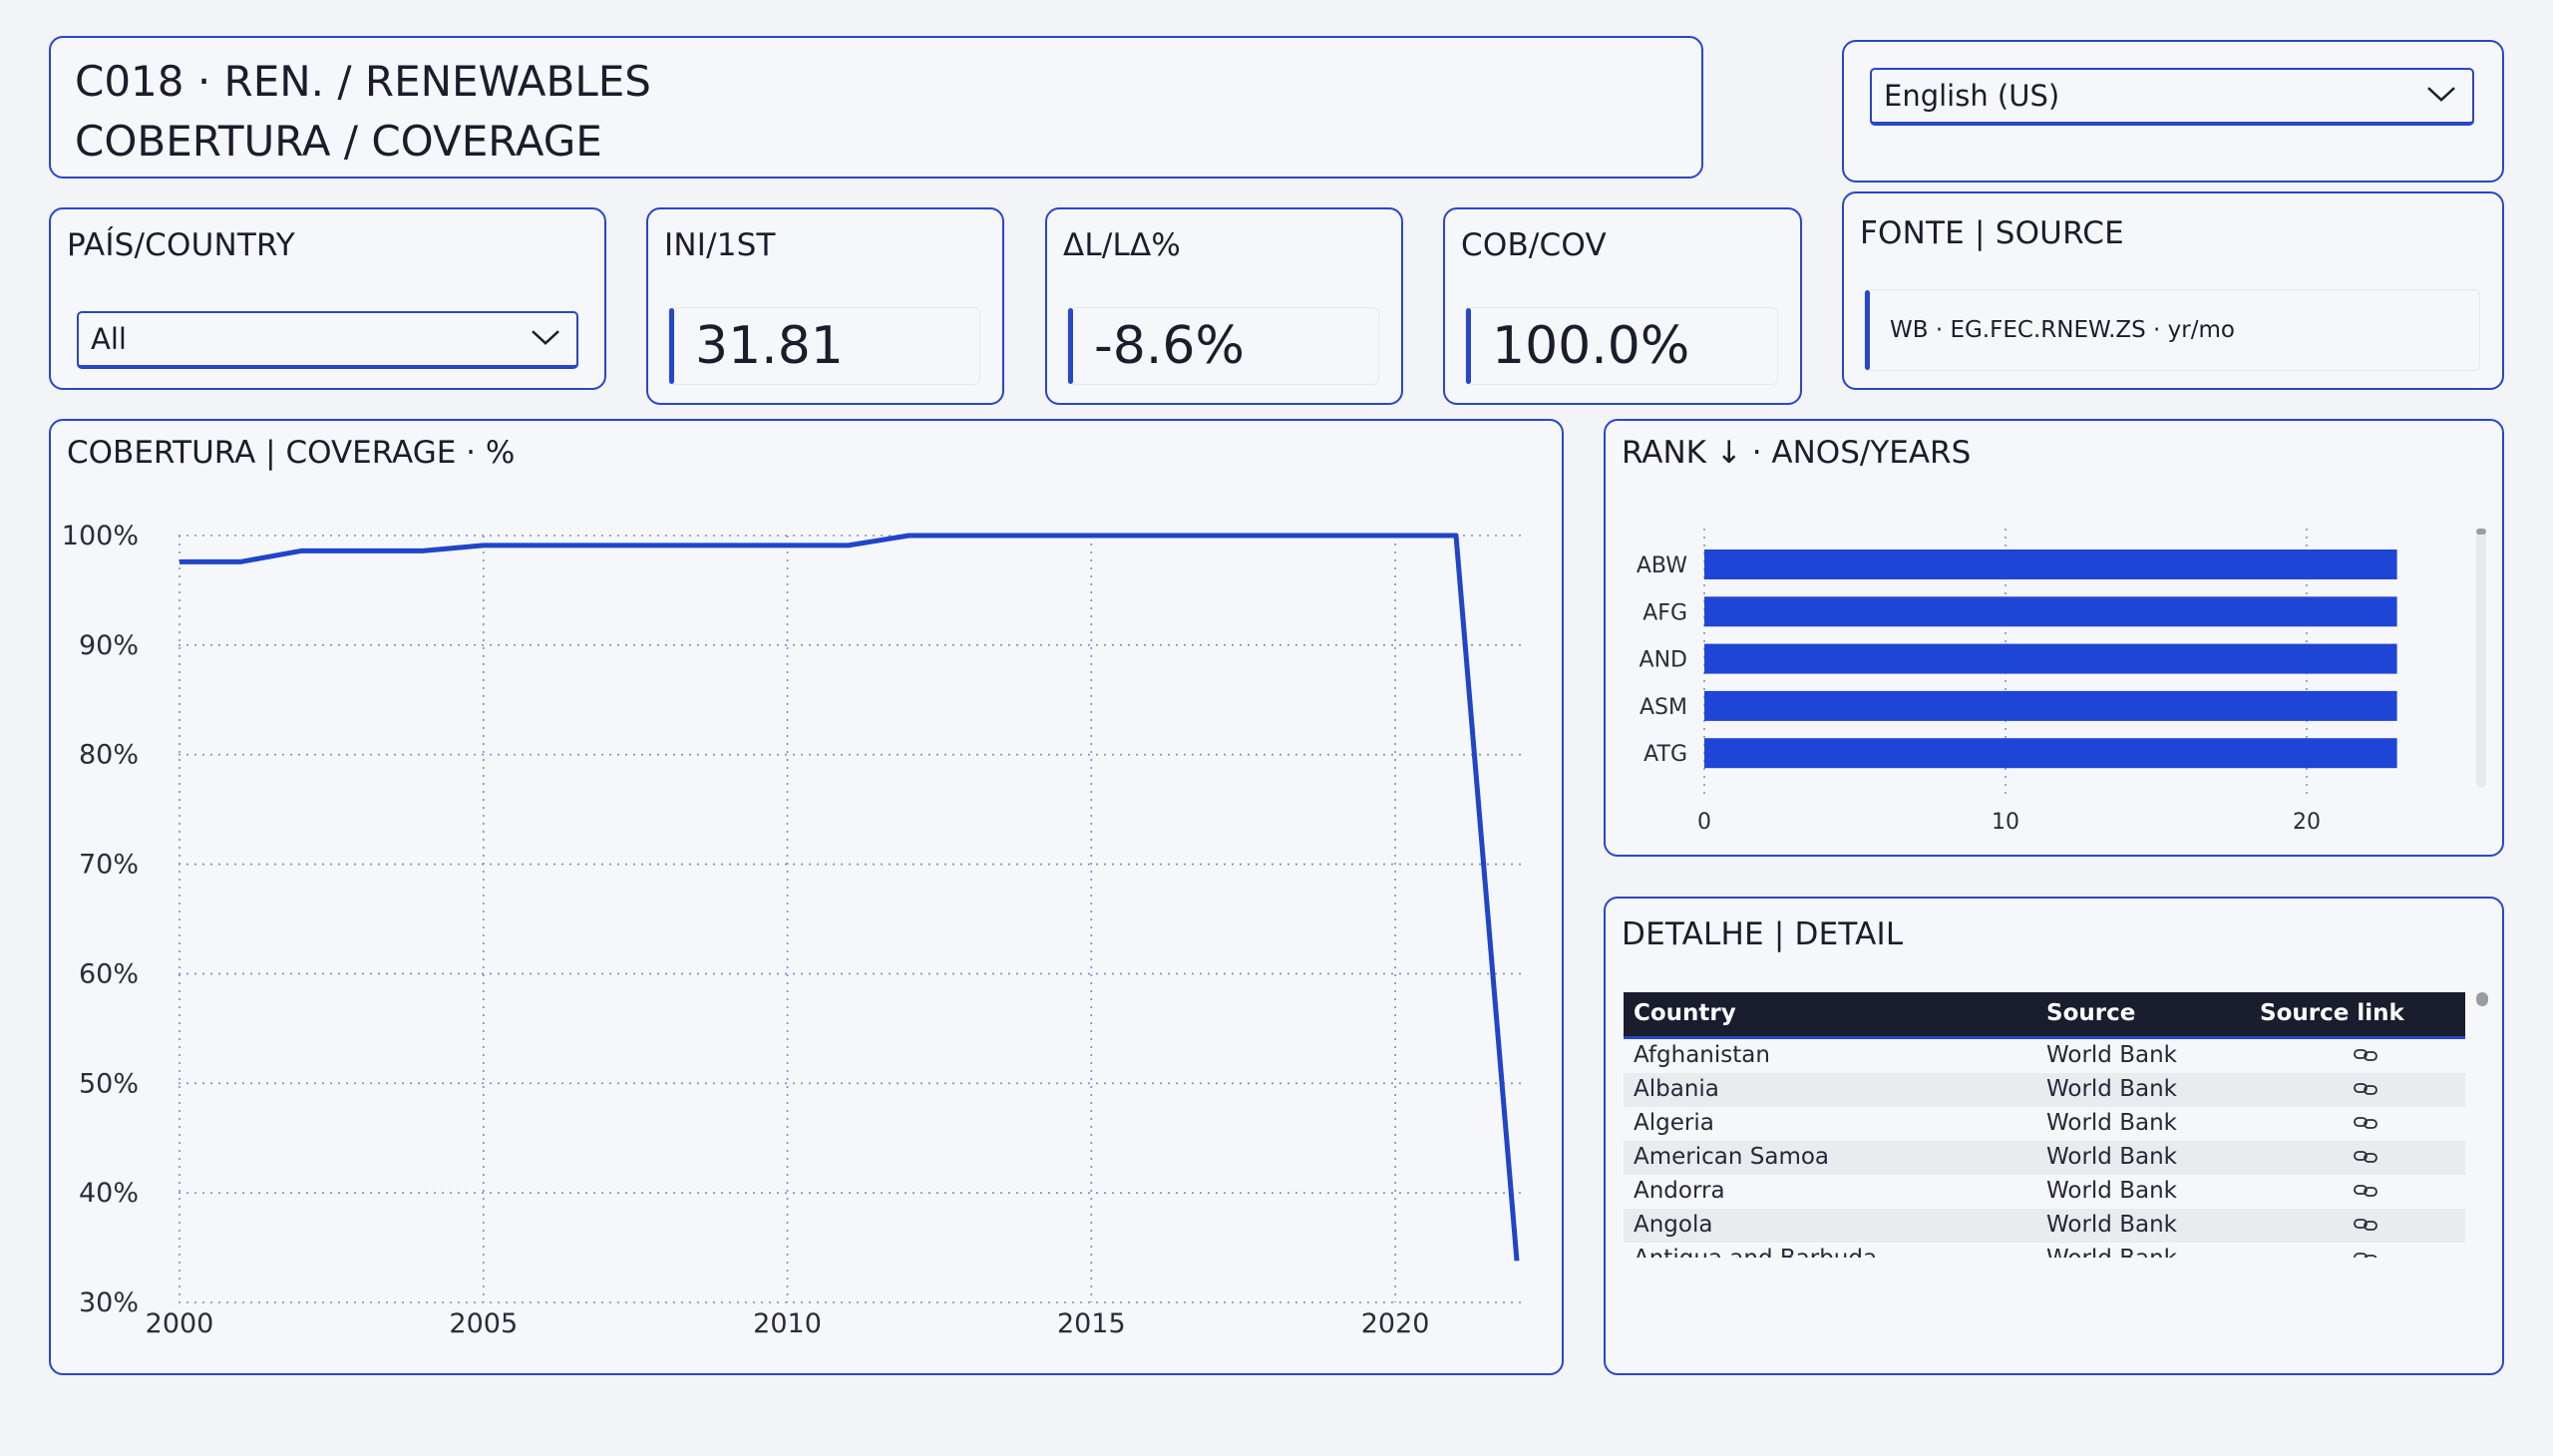 Image resolution: width=2553 pixels, height=1456 pixels. I want to click on table-row: Antigua and Barbuda World Bank, so click(2044, 1250).